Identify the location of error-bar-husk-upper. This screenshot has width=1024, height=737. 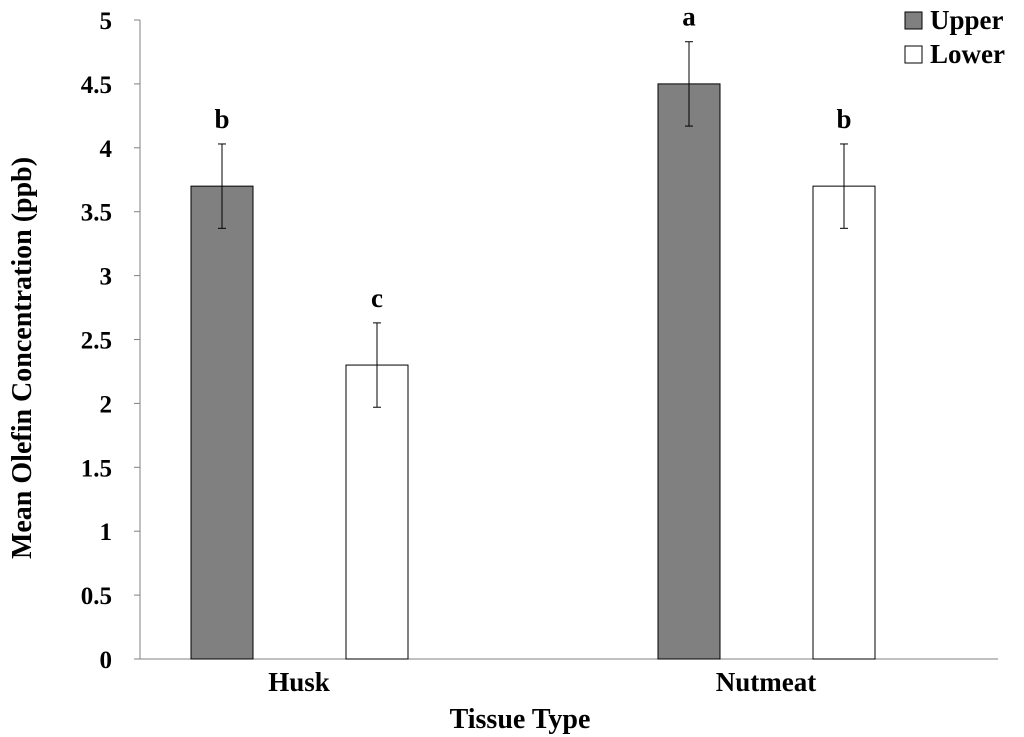
(222, 186).